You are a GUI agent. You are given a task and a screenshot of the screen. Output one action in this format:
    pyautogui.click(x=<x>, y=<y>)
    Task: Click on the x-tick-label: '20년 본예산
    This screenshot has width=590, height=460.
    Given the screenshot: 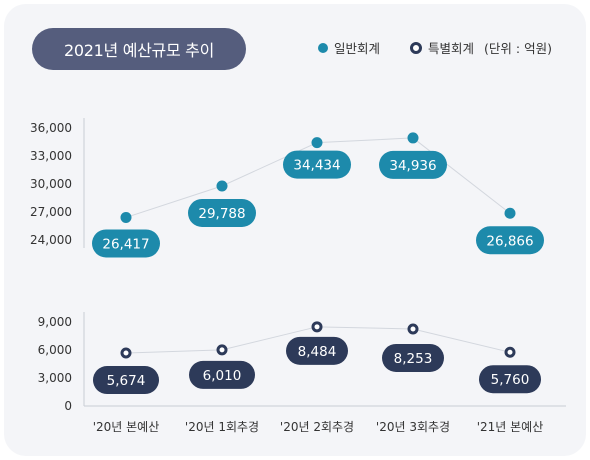 What is the action you would take?
    pyautogui.click(x=126, y=427)
    